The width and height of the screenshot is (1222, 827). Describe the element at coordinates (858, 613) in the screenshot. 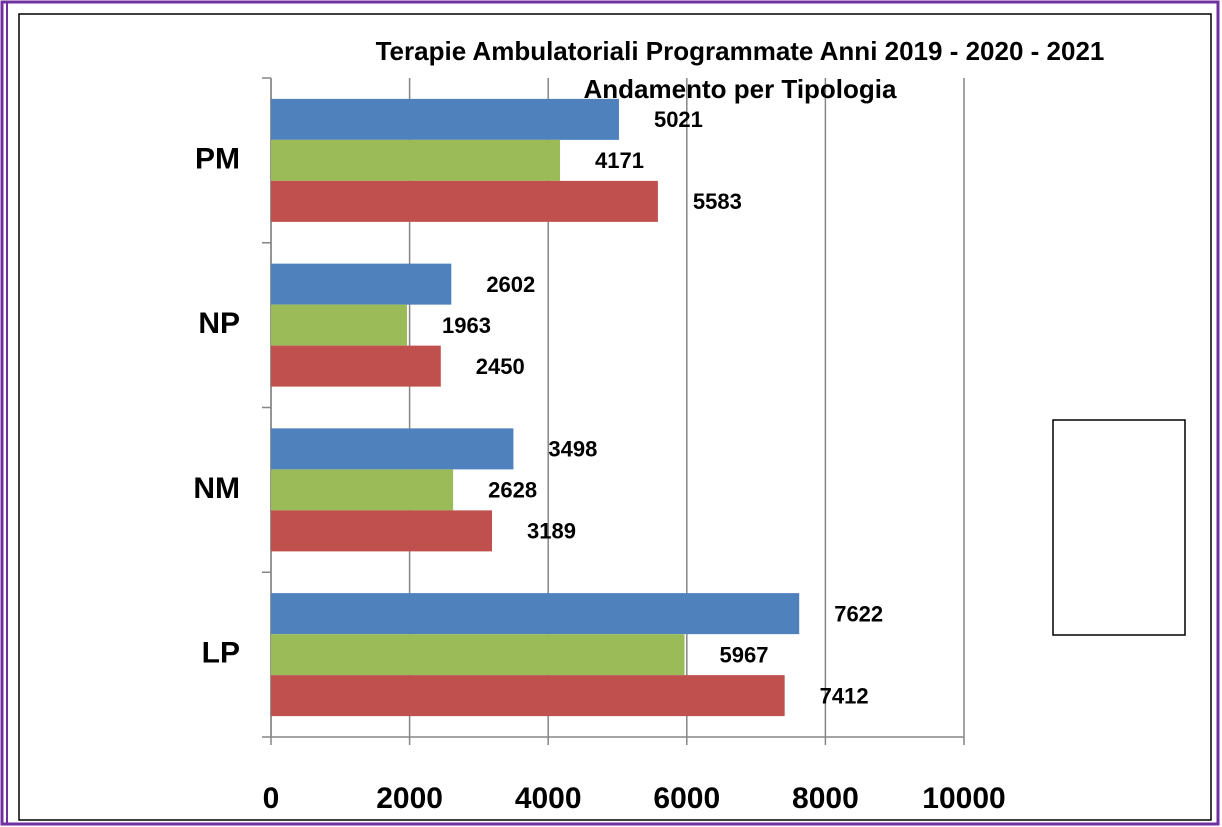

I see `data-label: 7622` at that location.